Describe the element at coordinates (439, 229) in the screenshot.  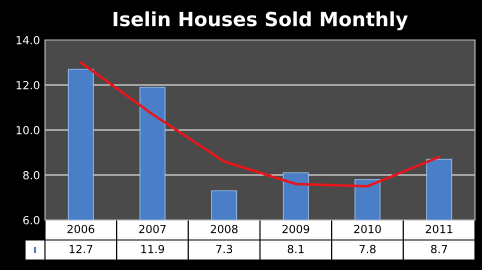
I see `x-tick-label: 2011` at that location.